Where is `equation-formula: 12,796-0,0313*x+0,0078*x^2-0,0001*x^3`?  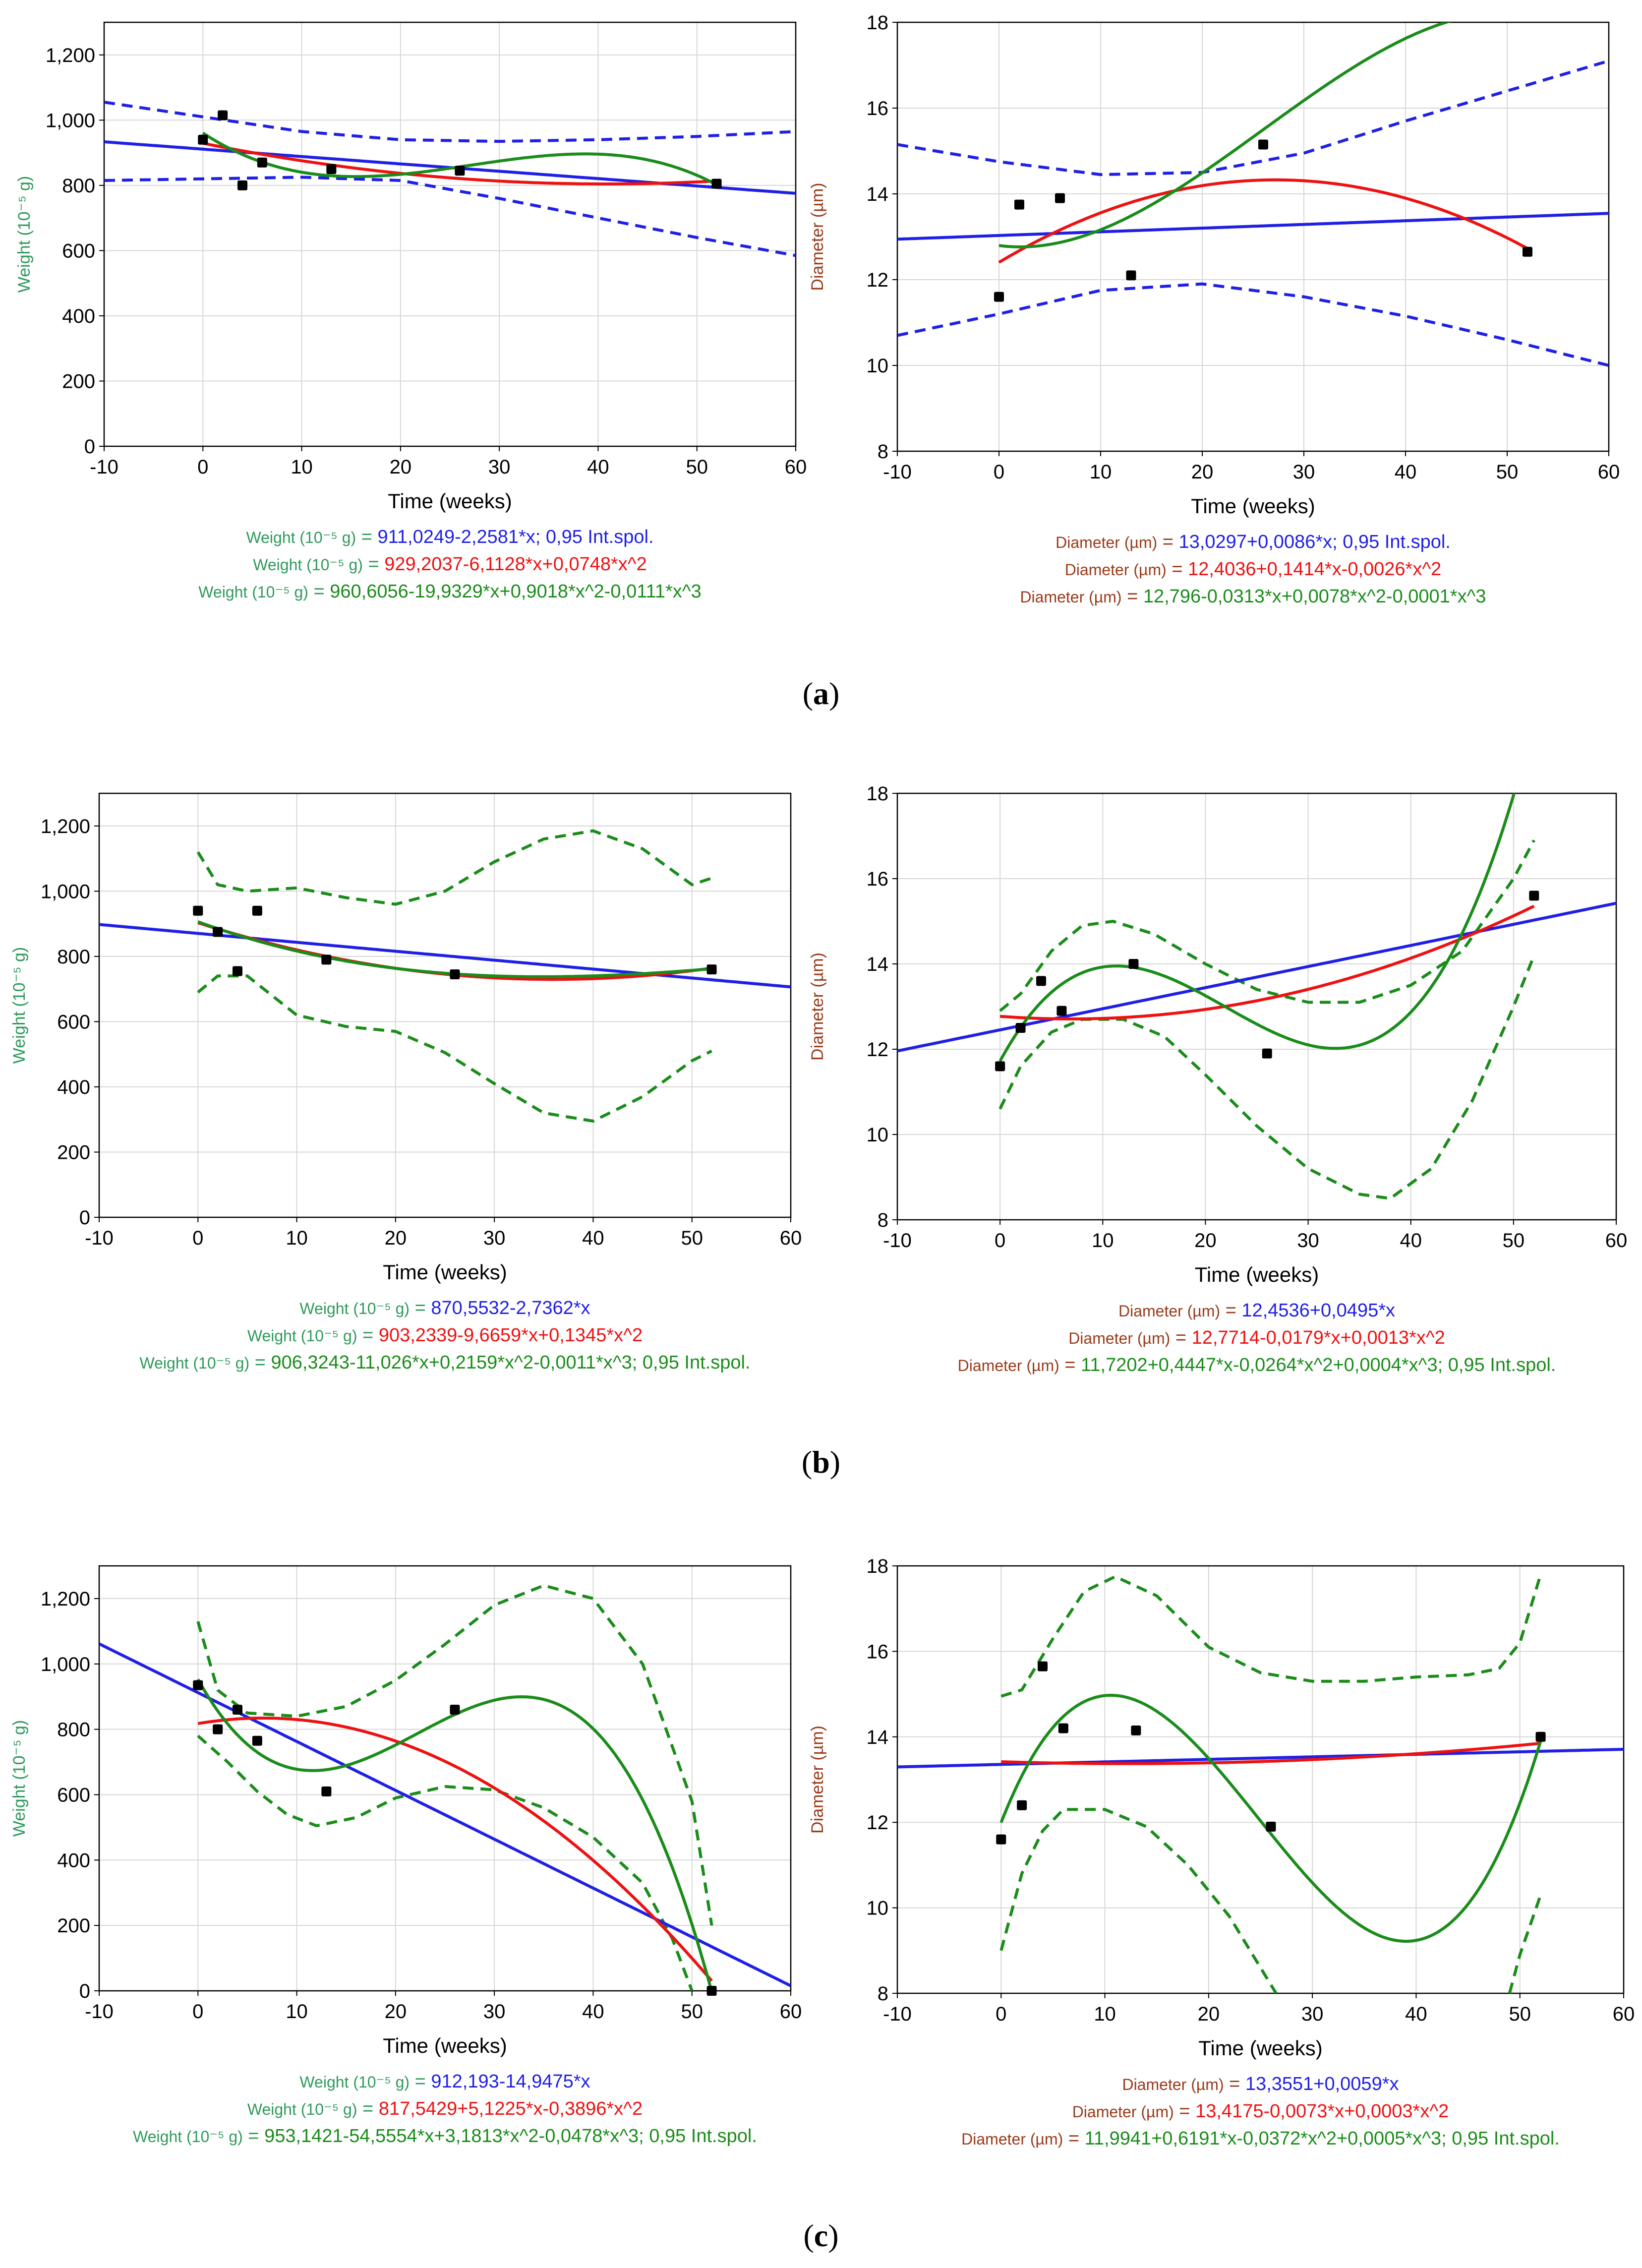
equation-formula: 12,796-0,0313*x+0,0078*x^2-0,0001*x^3 is located at coordinates (1314, 596).